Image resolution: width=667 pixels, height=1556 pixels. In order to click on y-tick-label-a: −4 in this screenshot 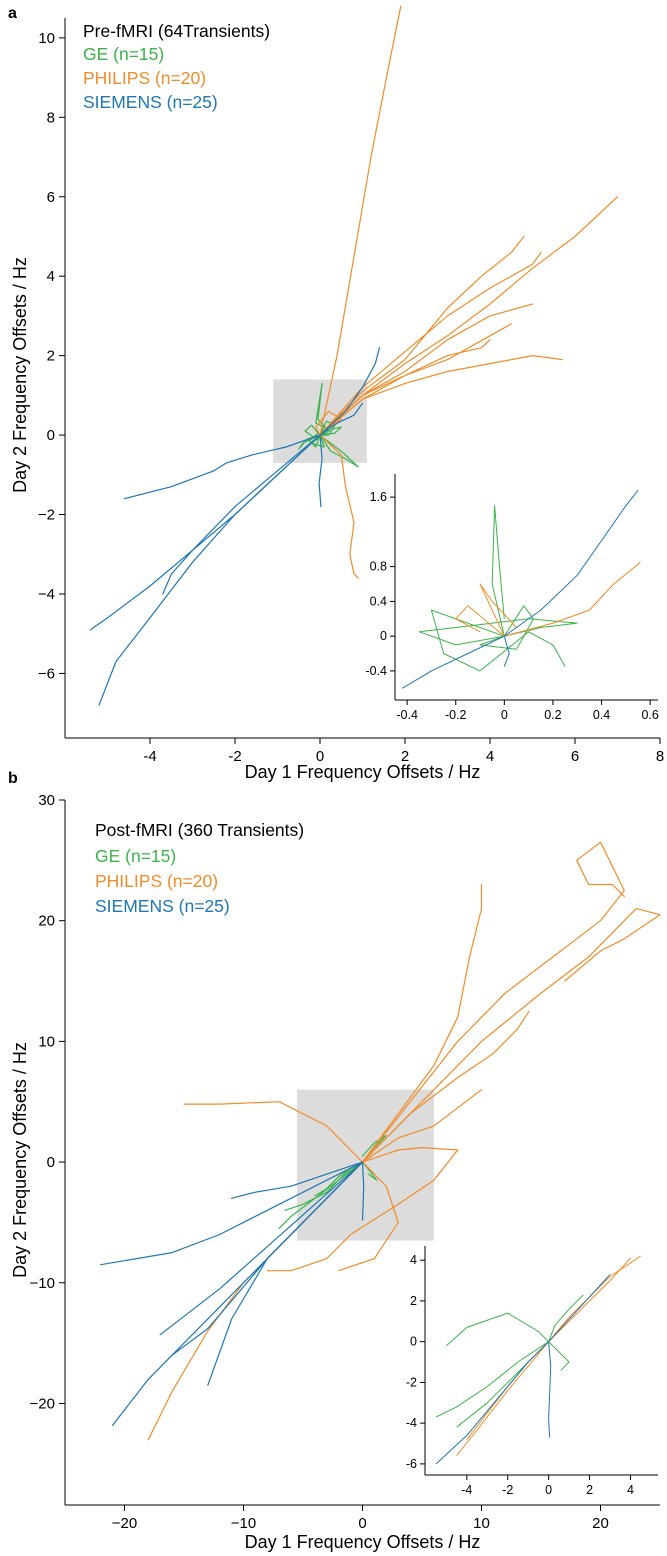, I will do `click(46, 594)`.